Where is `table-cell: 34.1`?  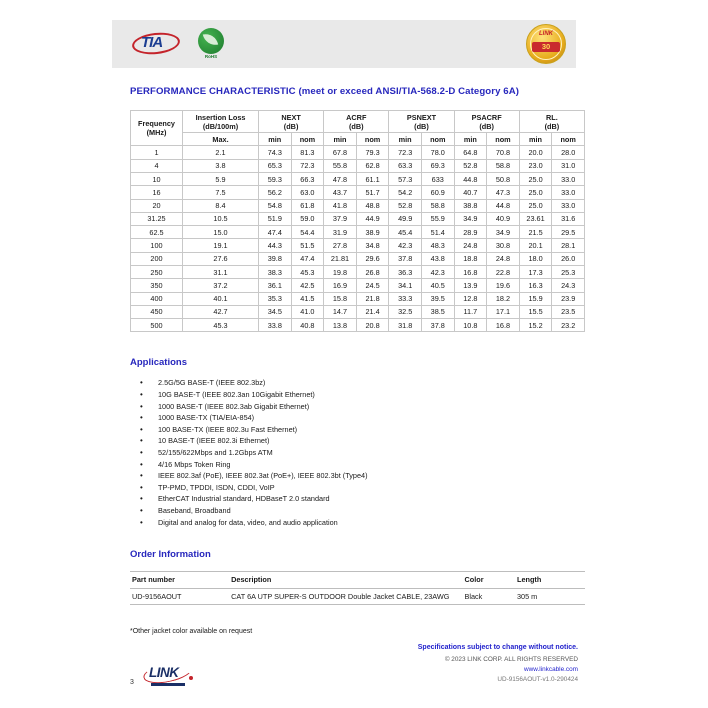
table-cell: 34.1 is located at coordinates (405, 285).